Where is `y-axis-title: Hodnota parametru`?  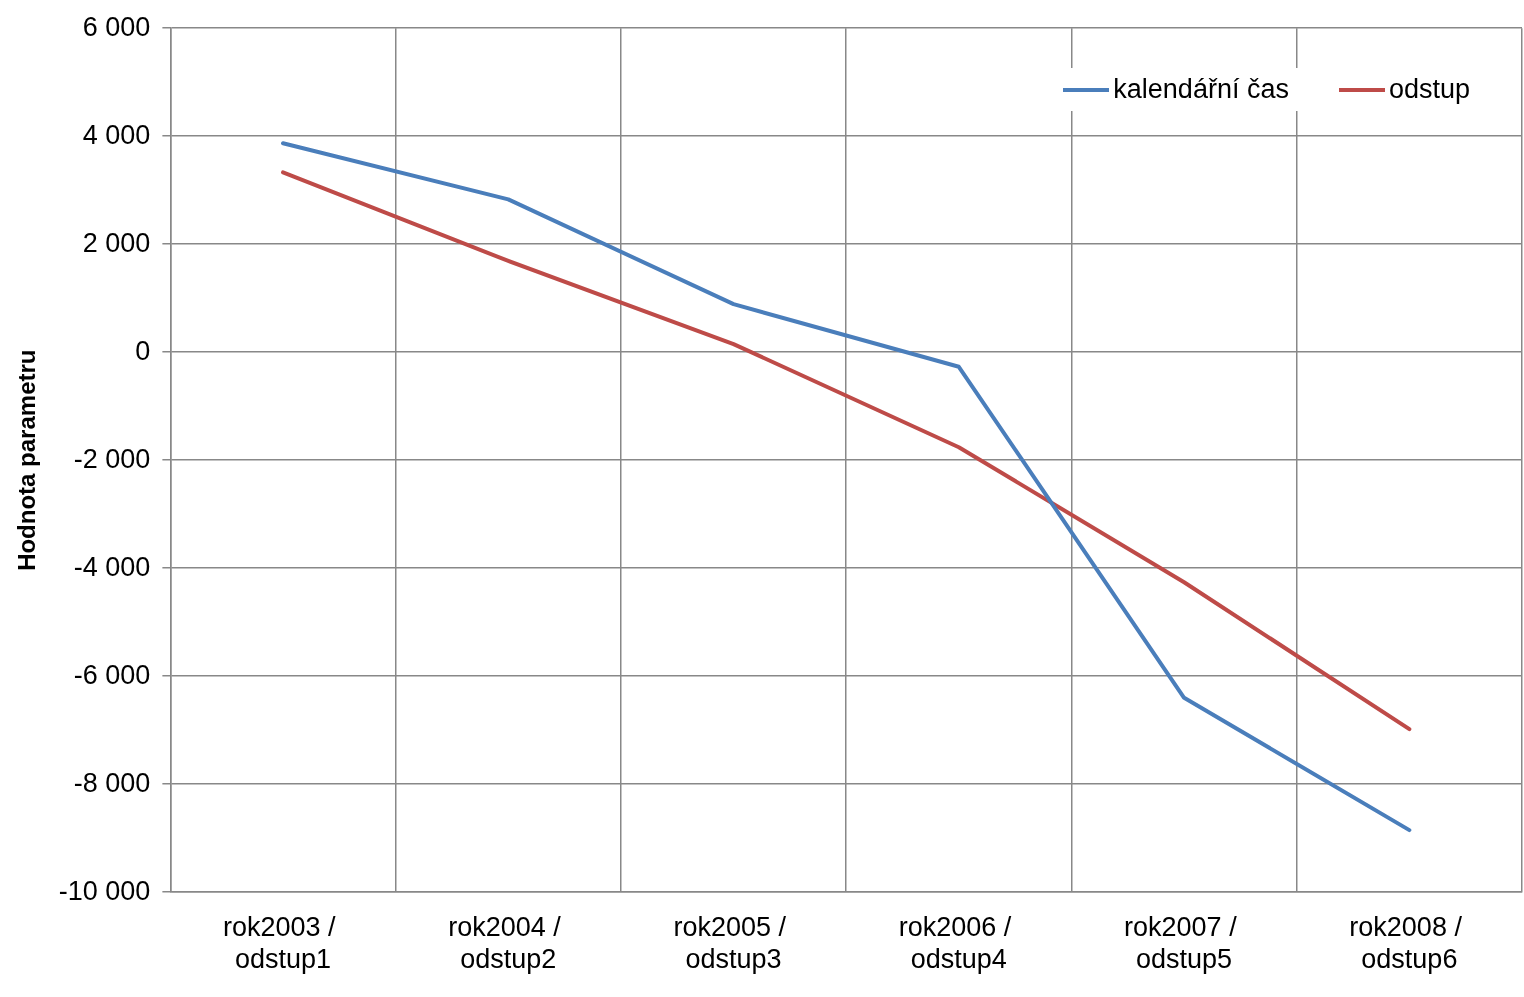
y-axis-title: Hodnota parametru is located at coordinates (27, 460).